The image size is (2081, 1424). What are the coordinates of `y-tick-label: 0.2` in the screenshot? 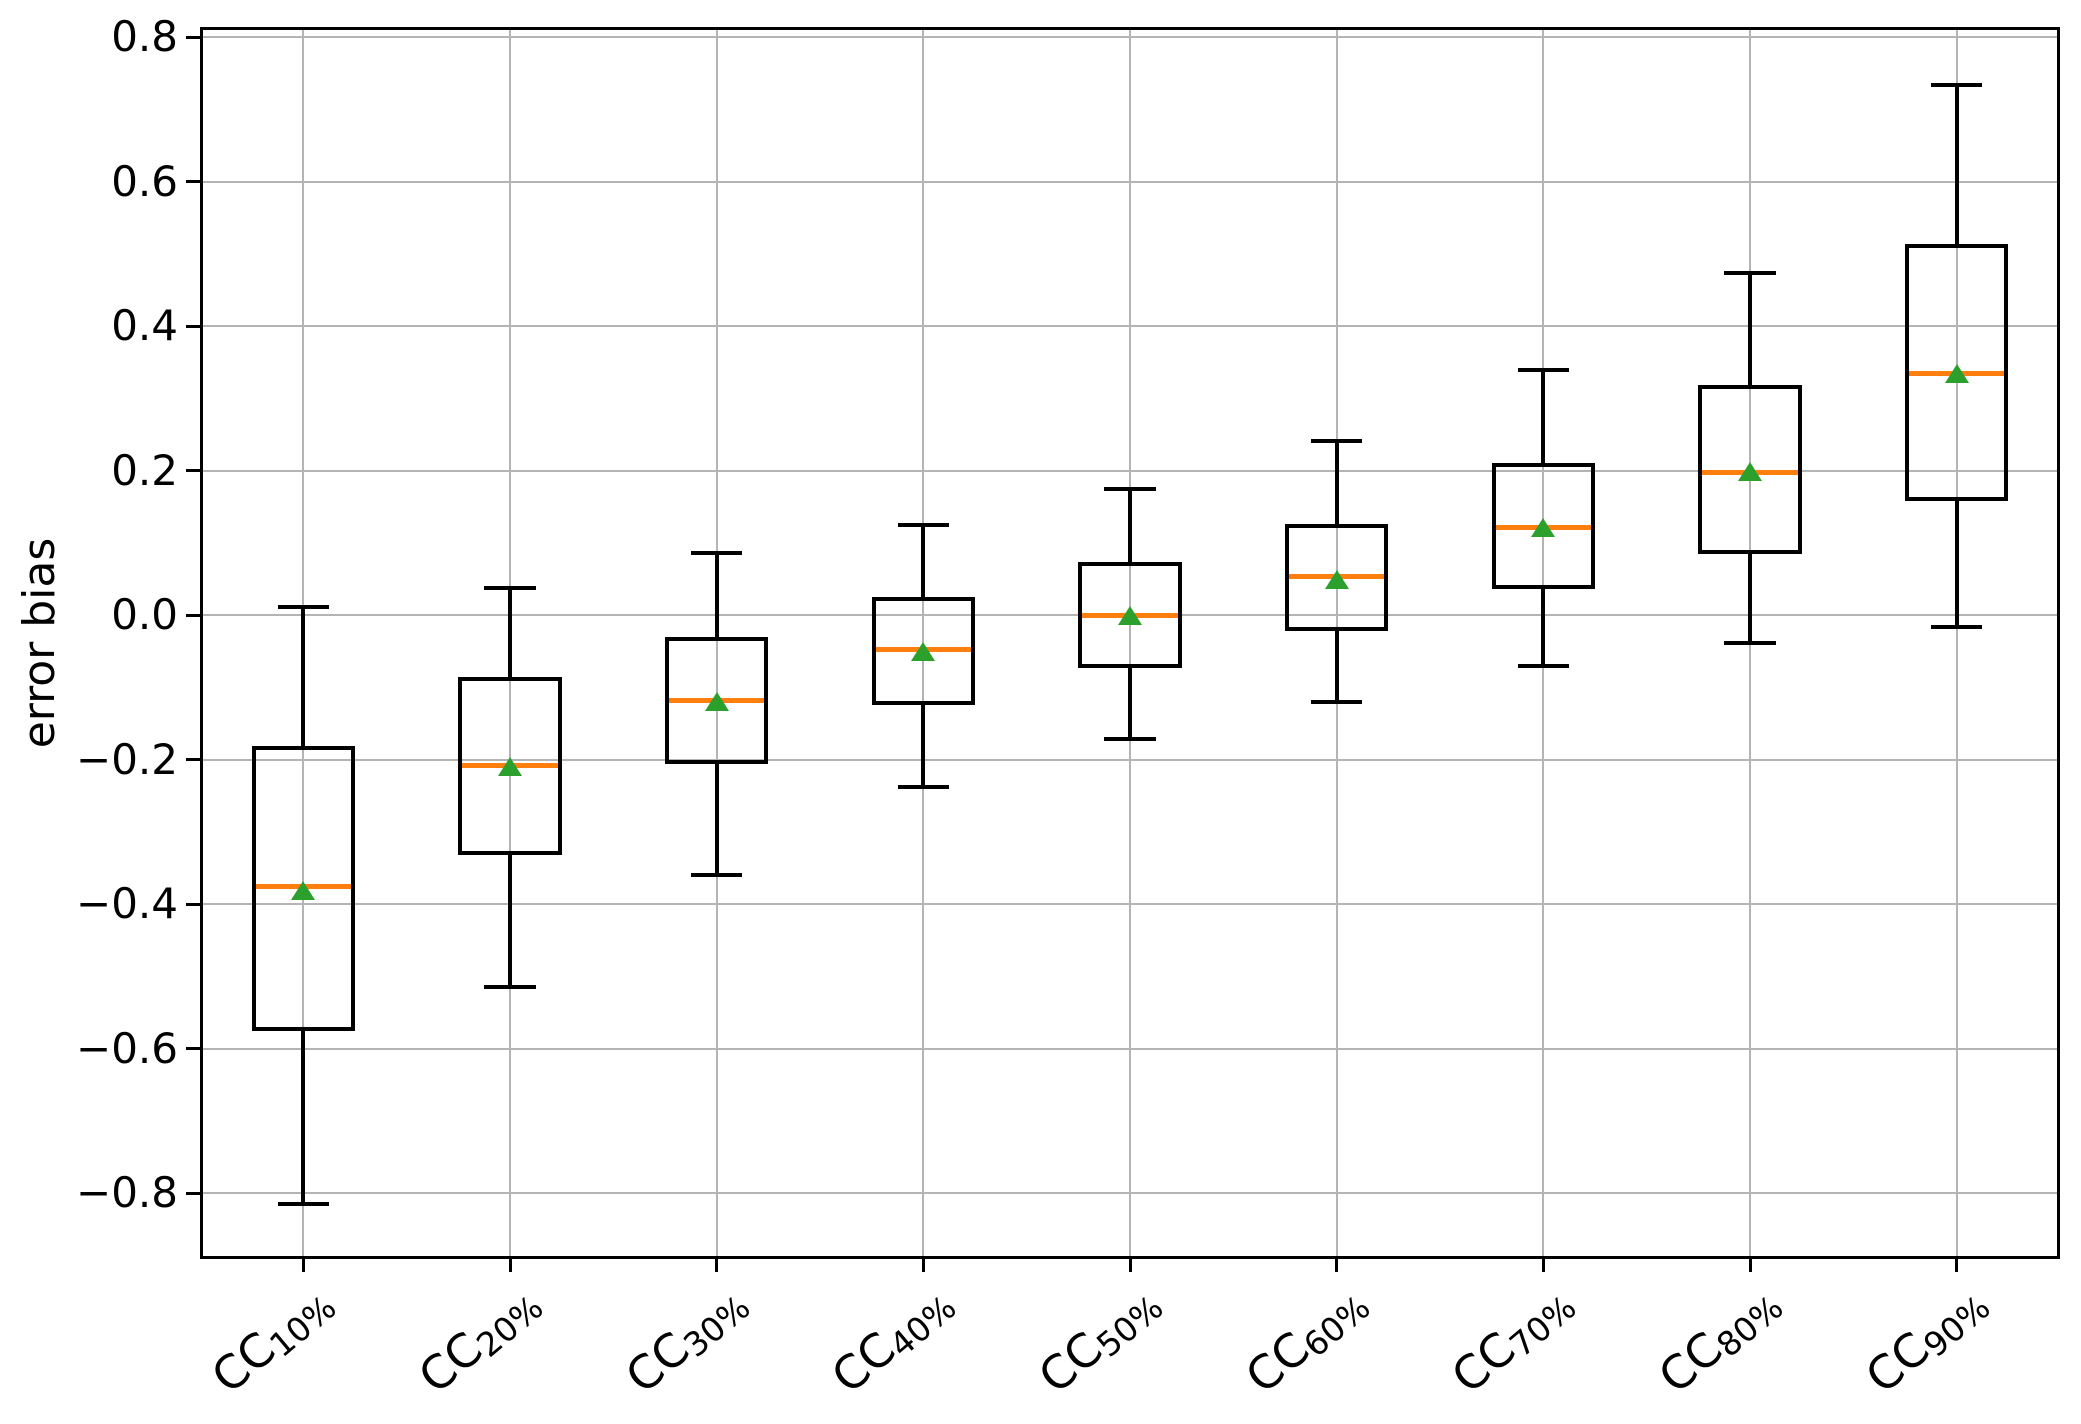 It's located at (144, 470).